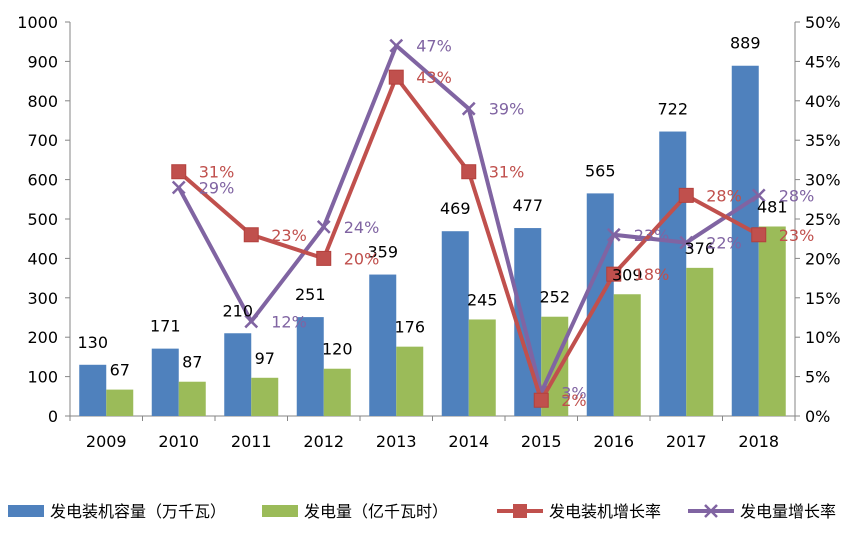 Image resolution: width=866 pixels, height=548 pixels. I want to click on y-tick-label-left: 700, so click(42, 140).